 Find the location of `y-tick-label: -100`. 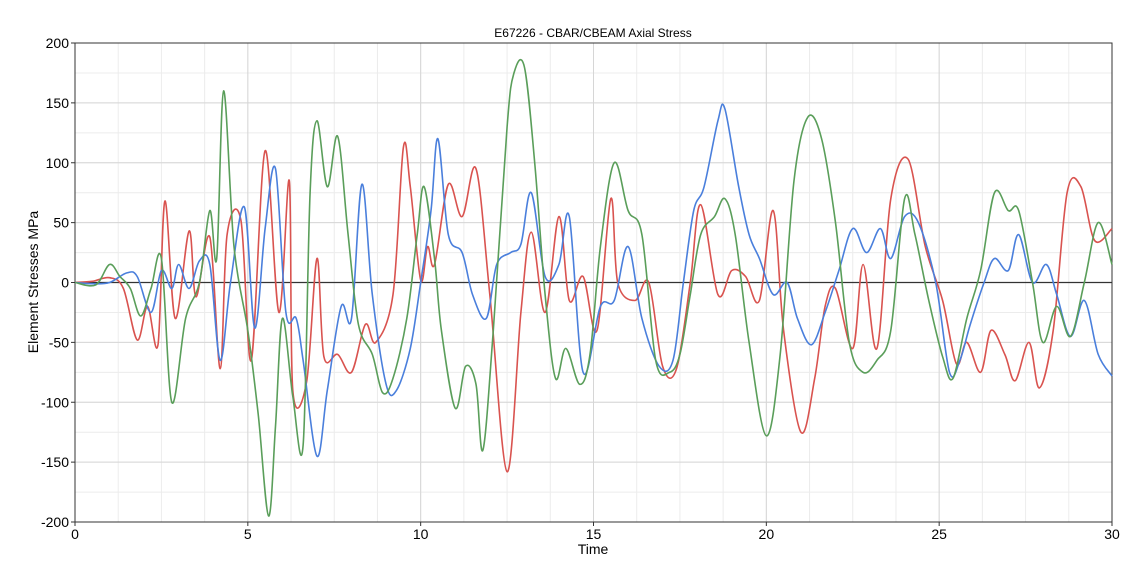

y-tick-label: -100 is located at coordinates (55, 402).